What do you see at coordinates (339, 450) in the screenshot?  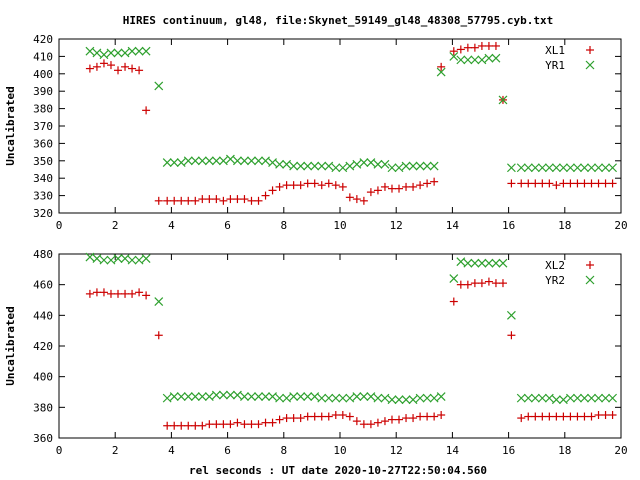 I see `x-tick-label: 10` at bounding box center [339, 450].